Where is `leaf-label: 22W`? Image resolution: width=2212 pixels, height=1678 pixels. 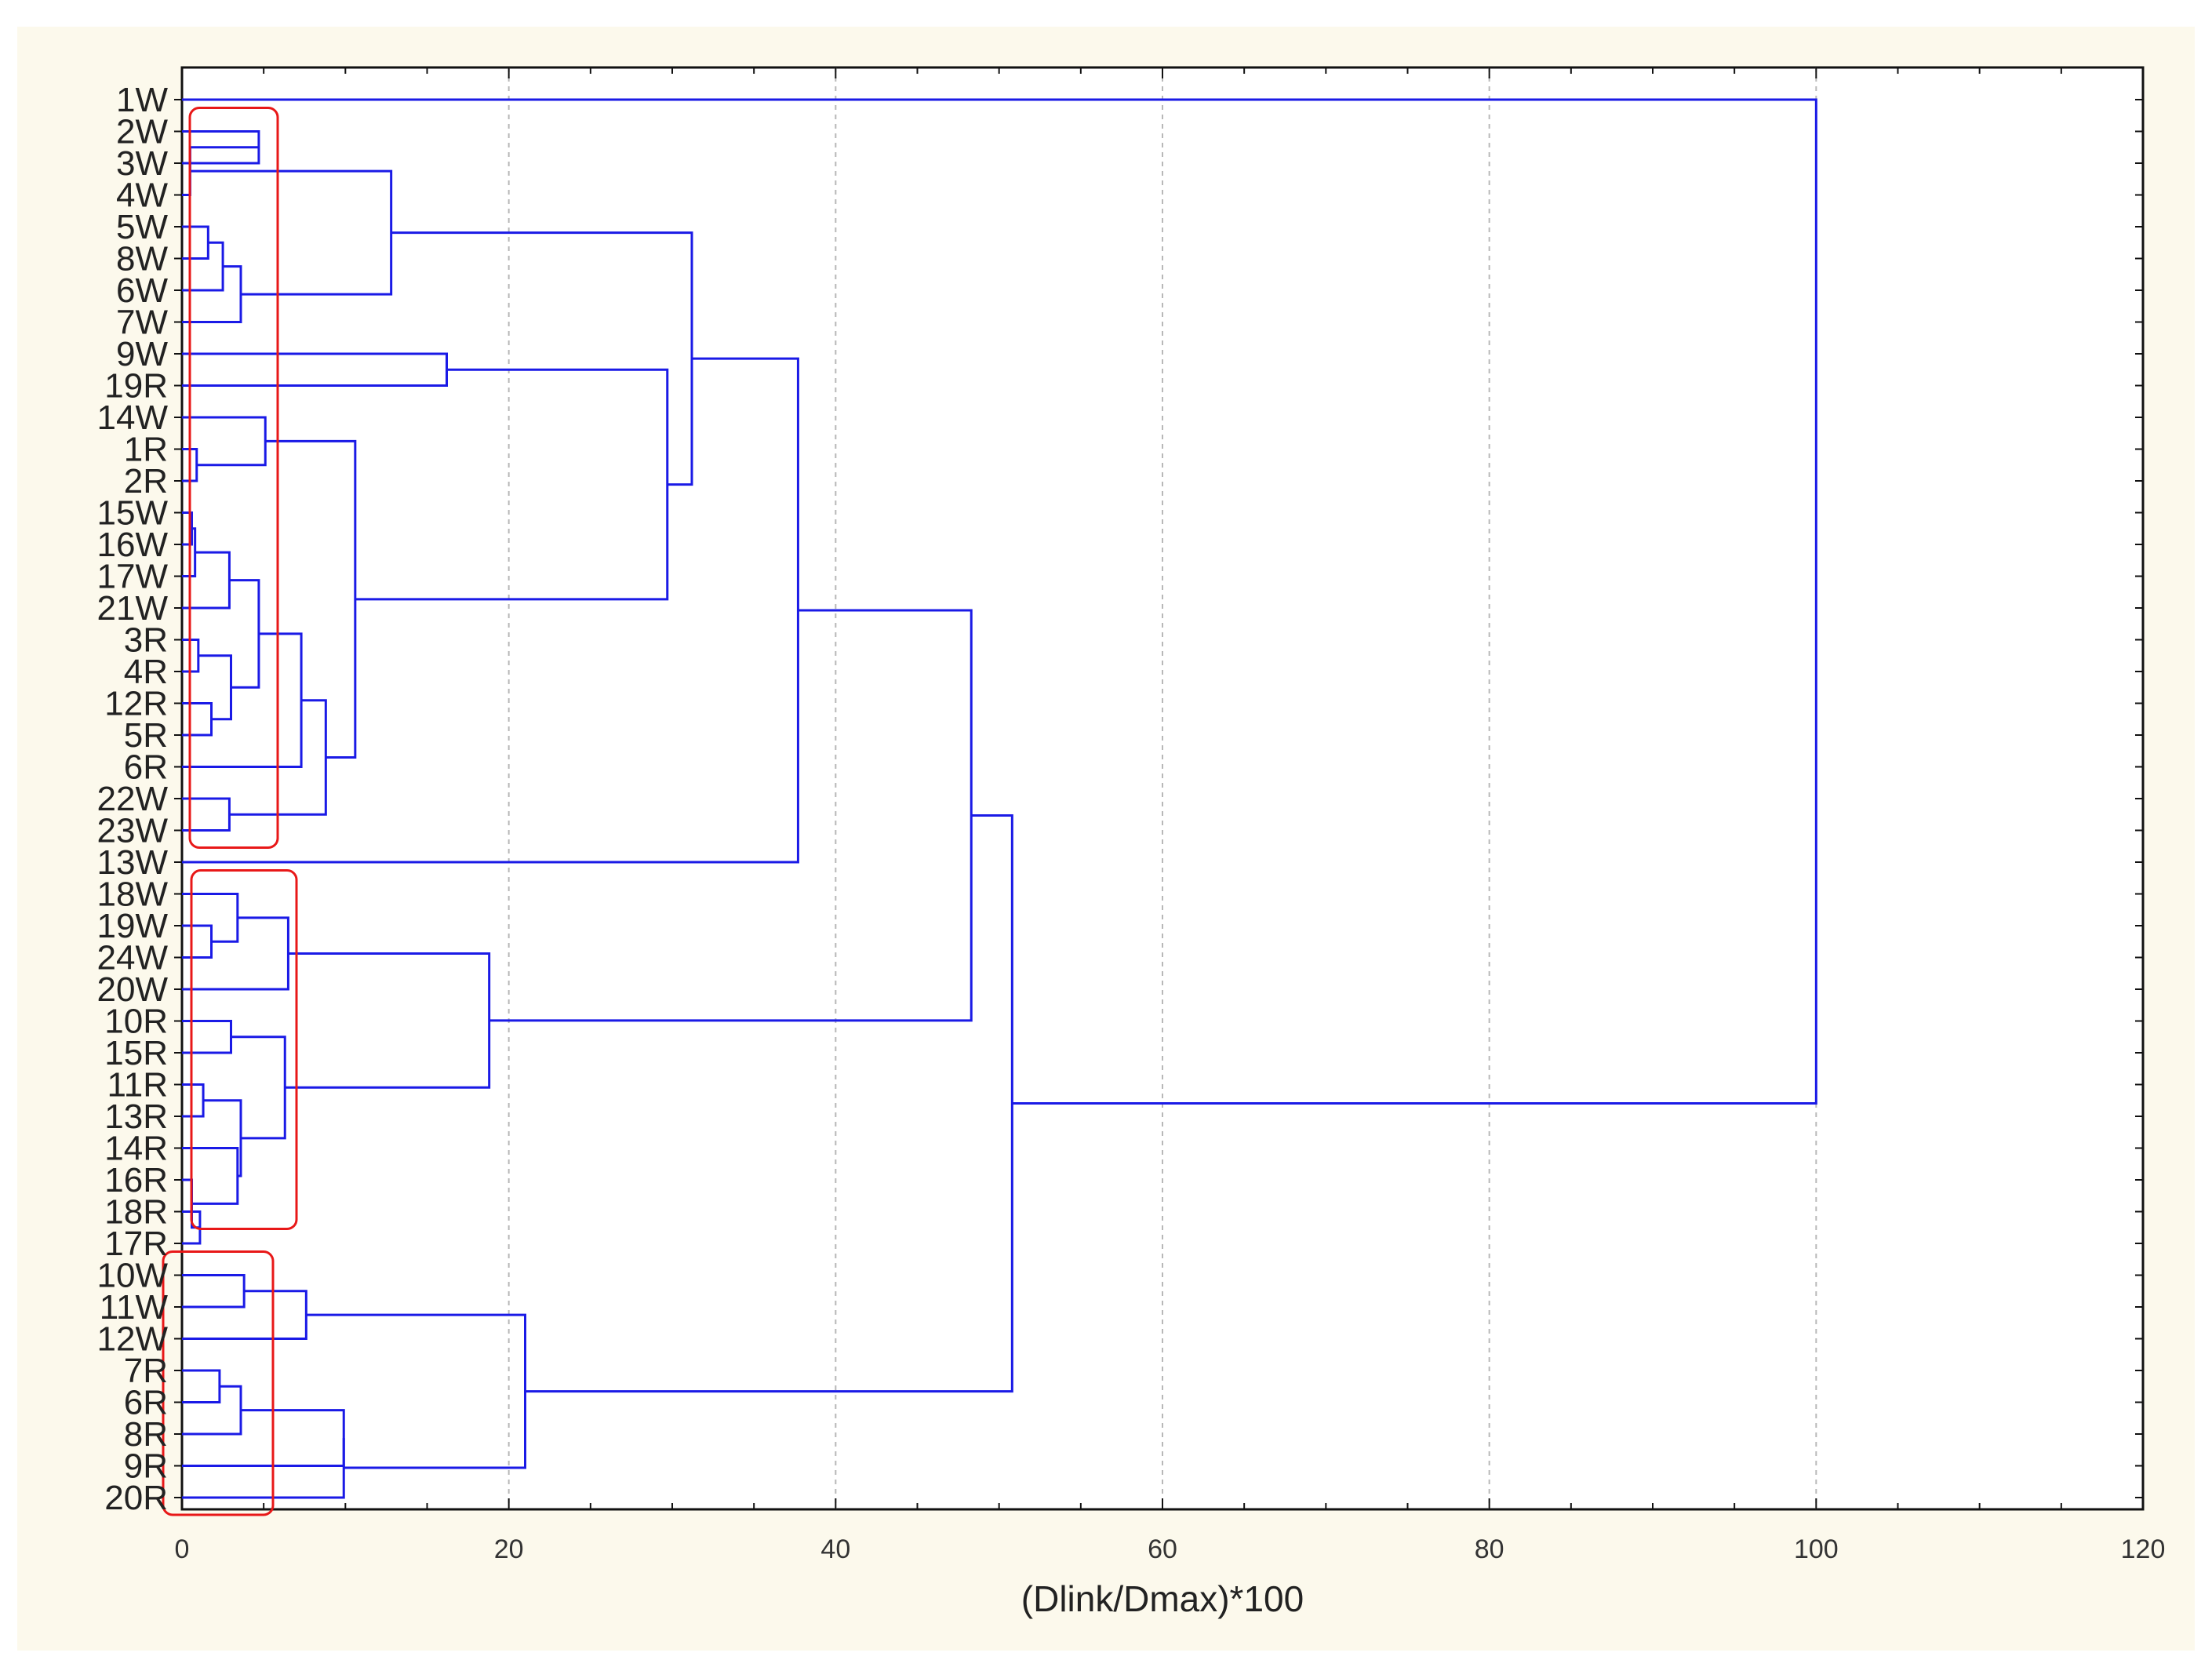
leaf-label: 22W is located at coordinates (133, 799).